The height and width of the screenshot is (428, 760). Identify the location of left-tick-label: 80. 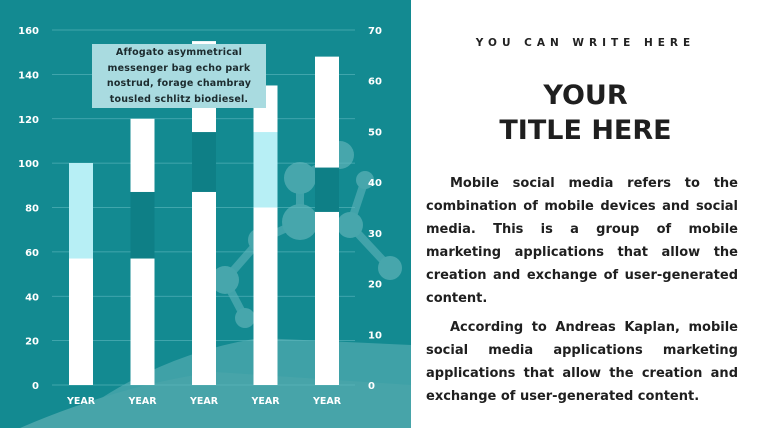
(32, 209).